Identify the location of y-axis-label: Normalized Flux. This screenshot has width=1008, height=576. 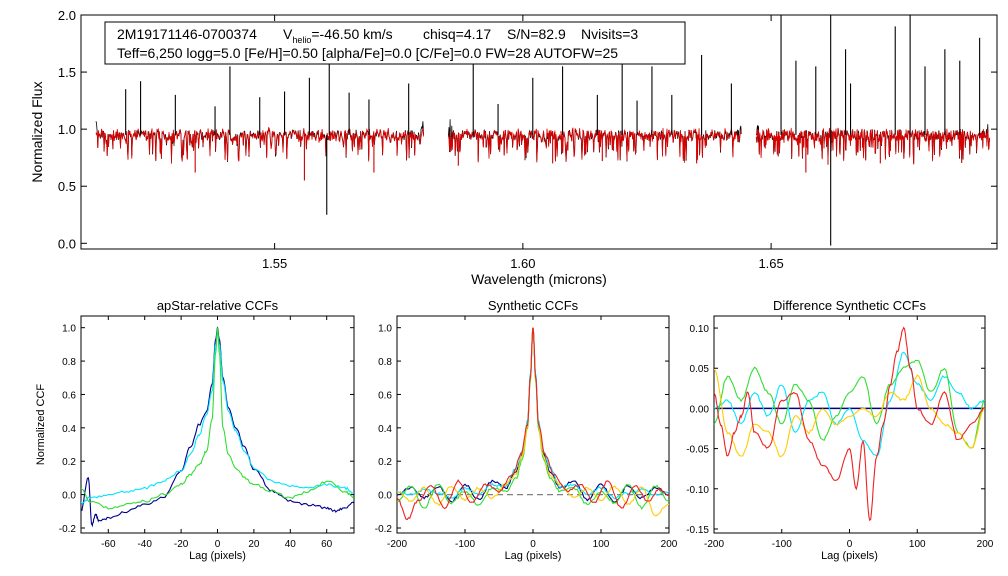
(37, 131).